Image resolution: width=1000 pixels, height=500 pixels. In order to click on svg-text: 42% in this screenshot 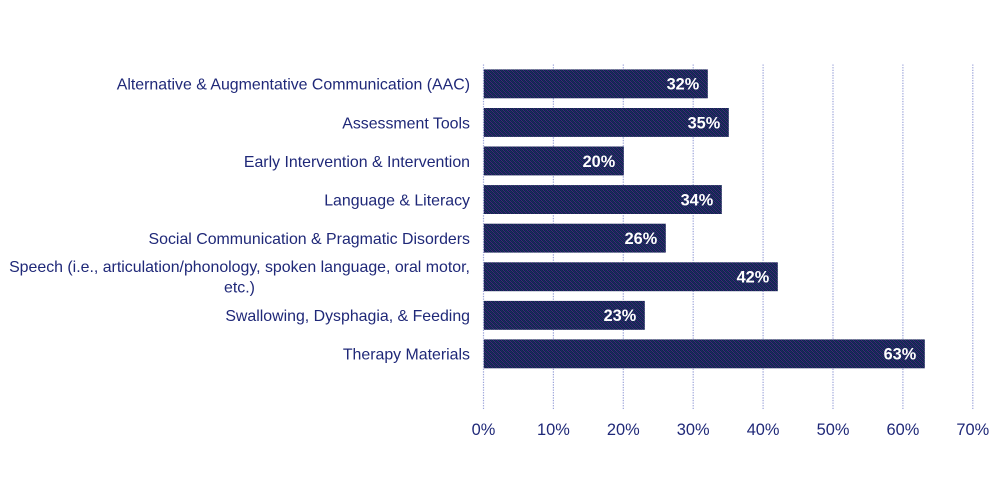, I will do `click(753, 278)`.